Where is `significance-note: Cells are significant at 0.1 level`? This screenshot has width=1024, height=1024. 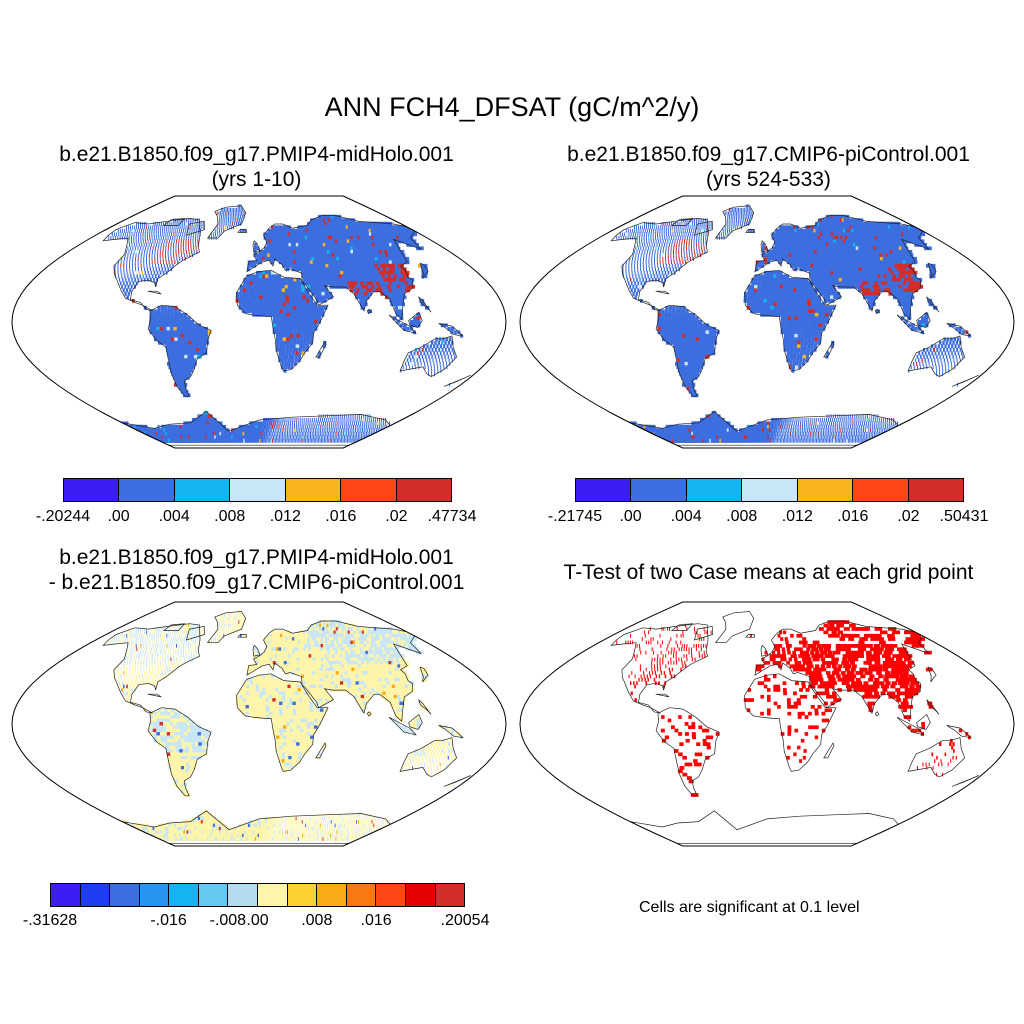
significance-note: Cells are significant at 0.1 level is located at coordinates (749, 907).